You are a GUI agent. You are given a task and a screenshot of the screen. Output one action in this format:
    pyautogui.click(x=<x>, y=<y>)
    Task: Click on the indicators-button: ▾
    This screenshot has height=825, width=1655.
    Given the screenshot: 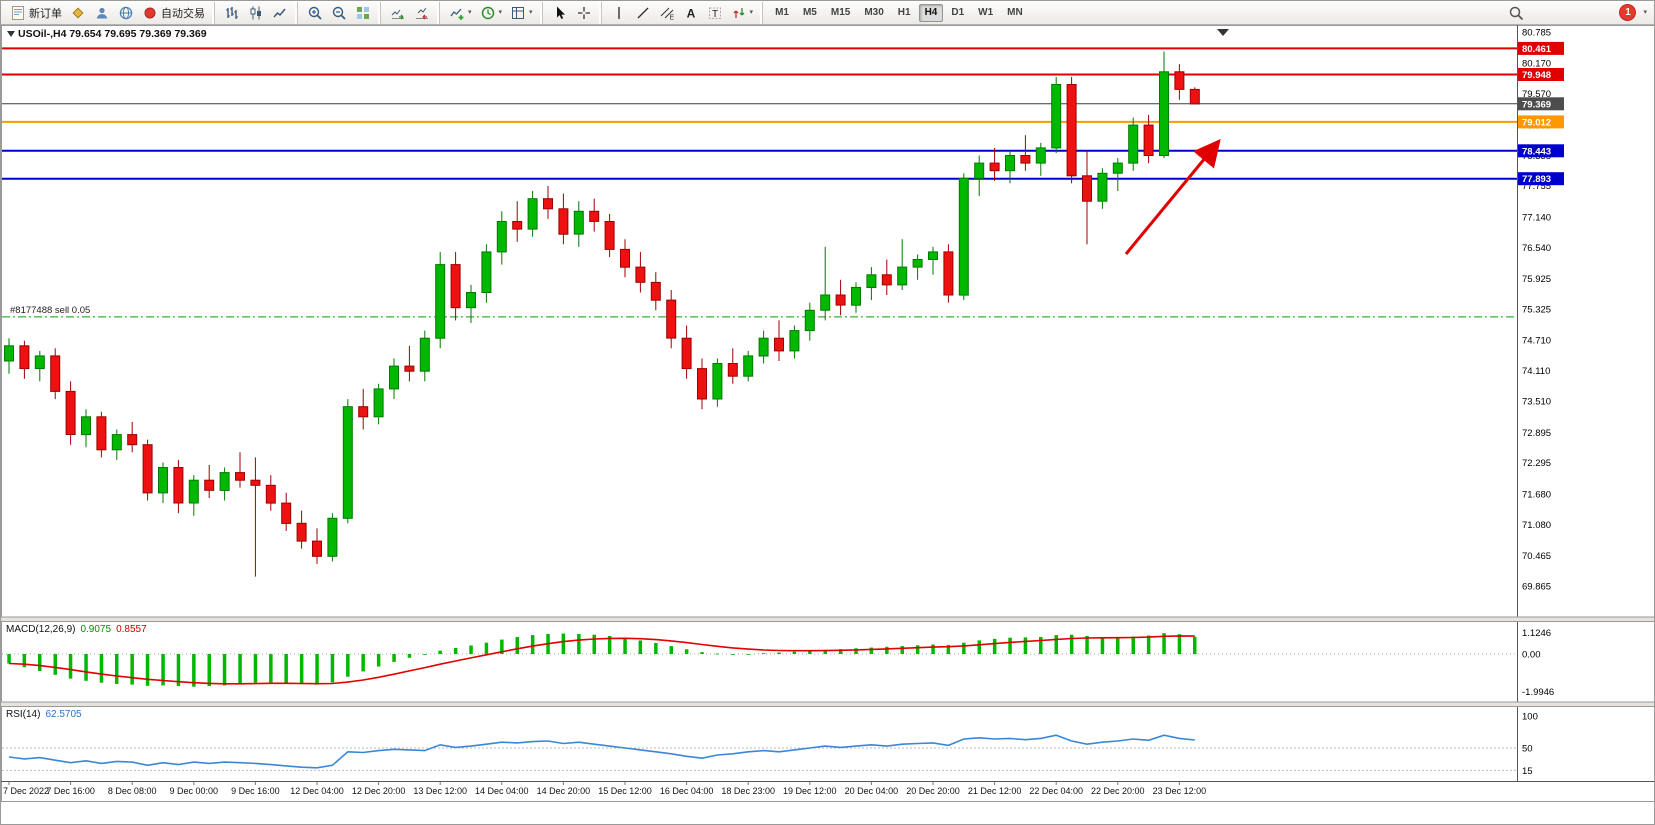 What is the action you would take?
    pyautogui.click(x=460, y=13)
    